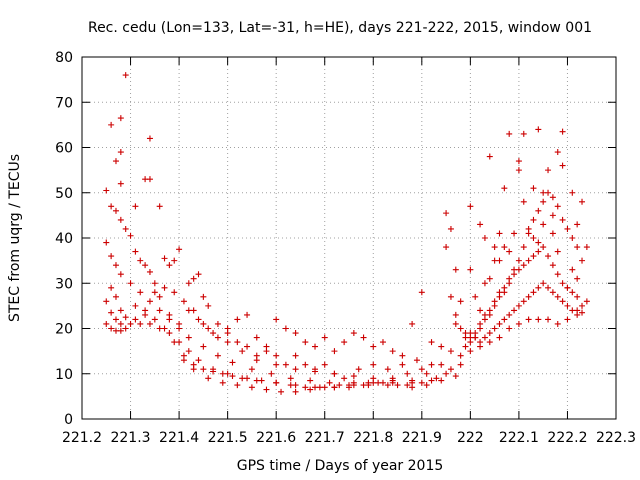 Image resolution: width=640 pixels, height=480 pixels. What do you see at coordinates (519, 438) in the screenshot?
I see `x-tick-label: 222.1` at bounding box center [519, 438].